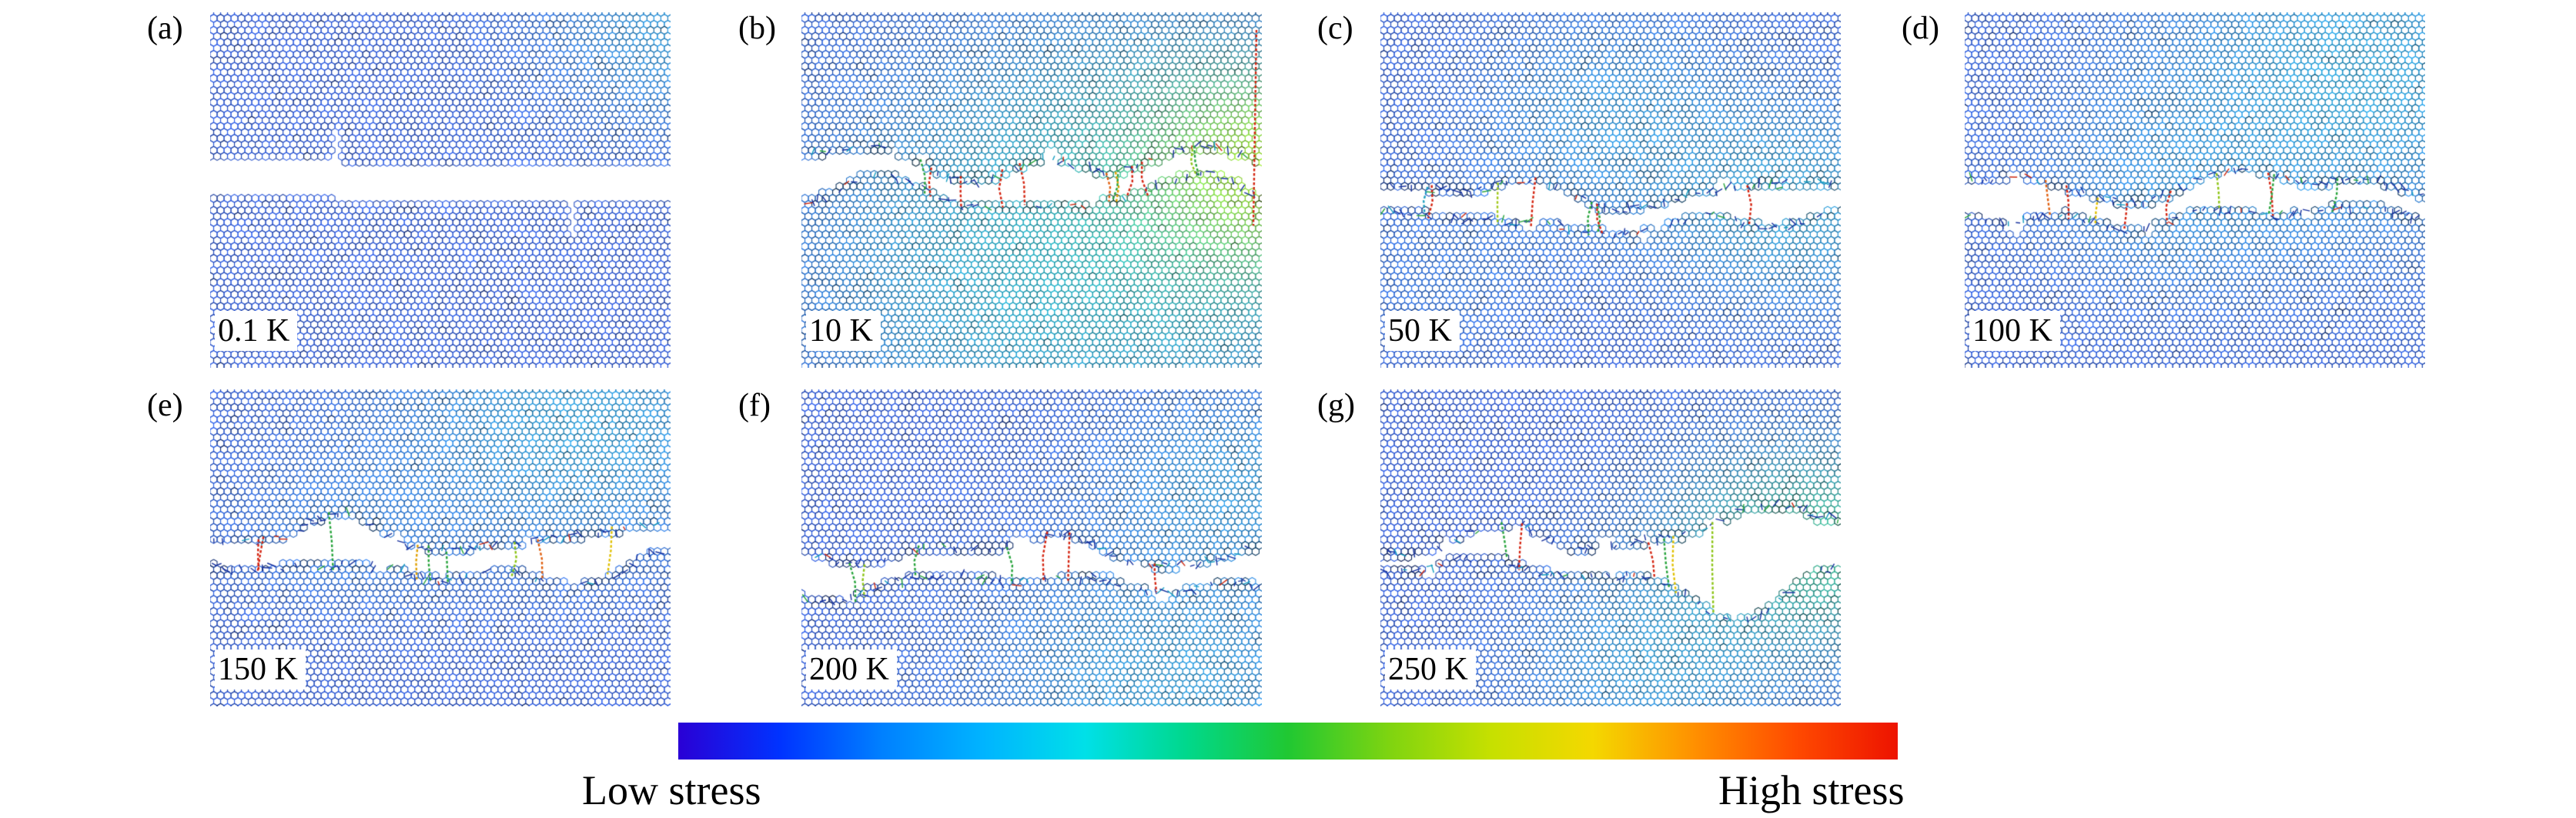  Describe the element at coordinates (1611, 190) in the screenshot. I see `lattice-snapshot-c` at that location.